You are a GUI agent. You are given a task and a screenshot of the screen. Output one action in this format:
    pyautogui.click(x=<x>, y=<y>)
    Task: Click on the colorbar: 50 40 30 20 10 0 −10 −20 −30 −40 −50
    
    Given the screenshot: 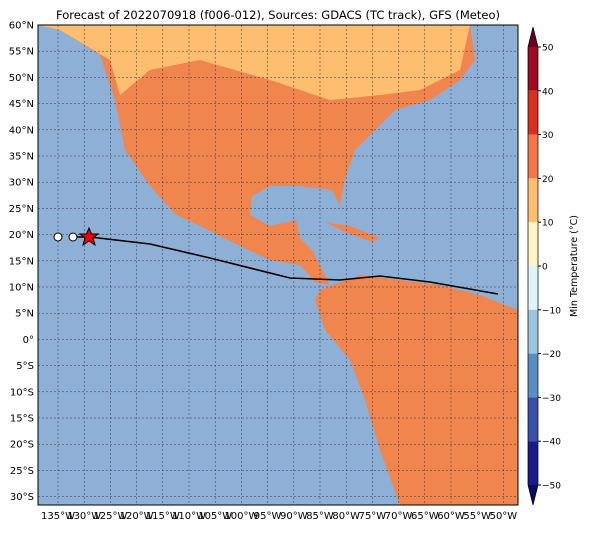 What is the action you would take?
    pyautogui.click(x=544, y=266)
    